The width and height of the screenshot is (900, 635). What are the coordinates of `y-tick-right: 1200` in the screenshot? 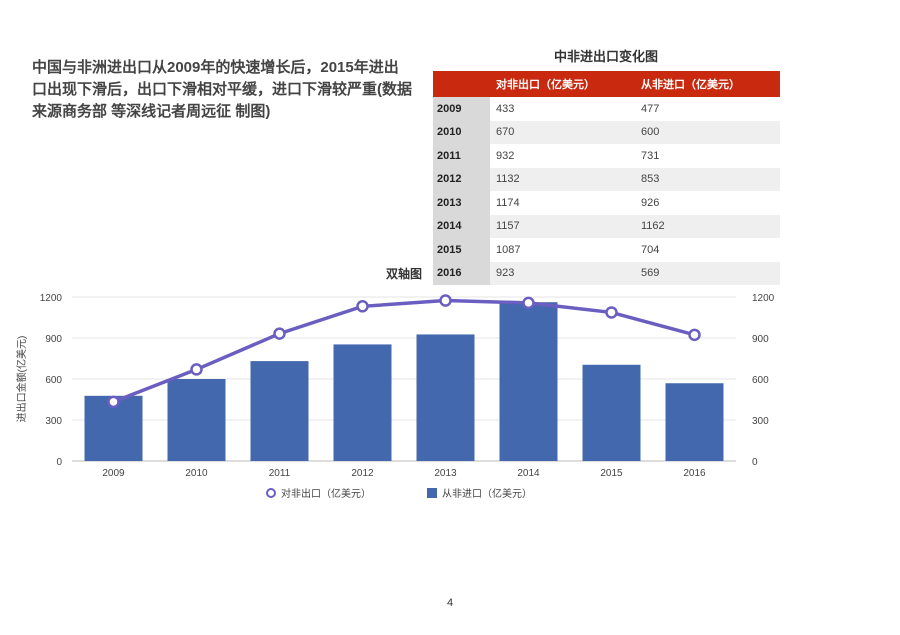 It's located at (763, 298).